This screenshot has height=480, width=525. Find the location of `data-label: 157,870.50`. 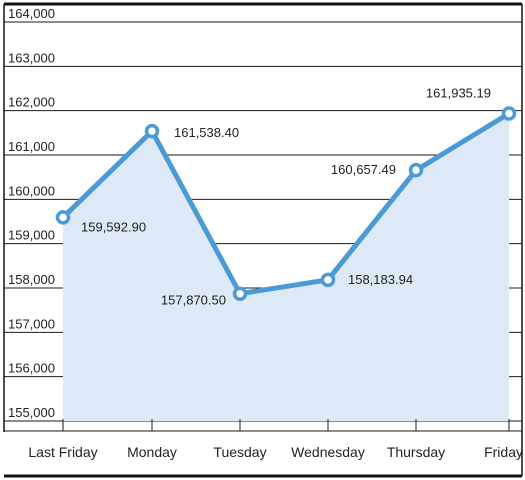

data-label: 157,870.50 is located at coordinates (193, 300).